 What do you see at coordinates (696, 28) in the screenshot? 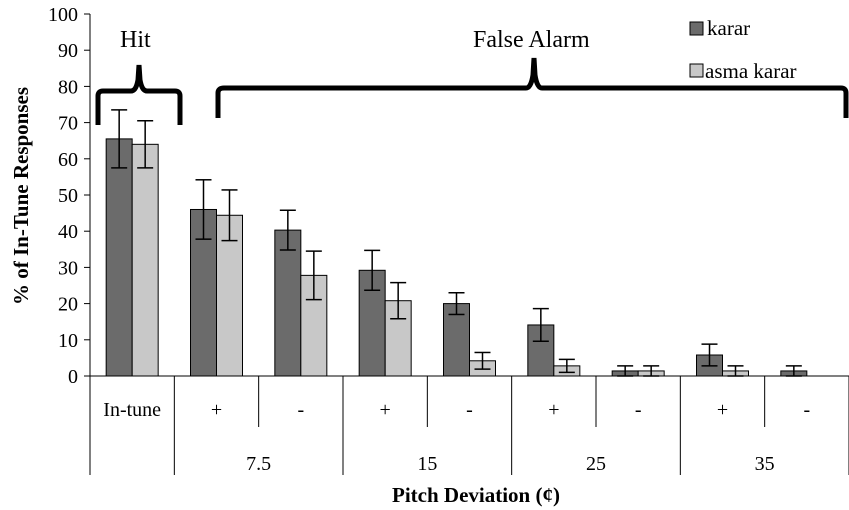
I see `legend-swatch-karar` at bounding box center [696, 28].